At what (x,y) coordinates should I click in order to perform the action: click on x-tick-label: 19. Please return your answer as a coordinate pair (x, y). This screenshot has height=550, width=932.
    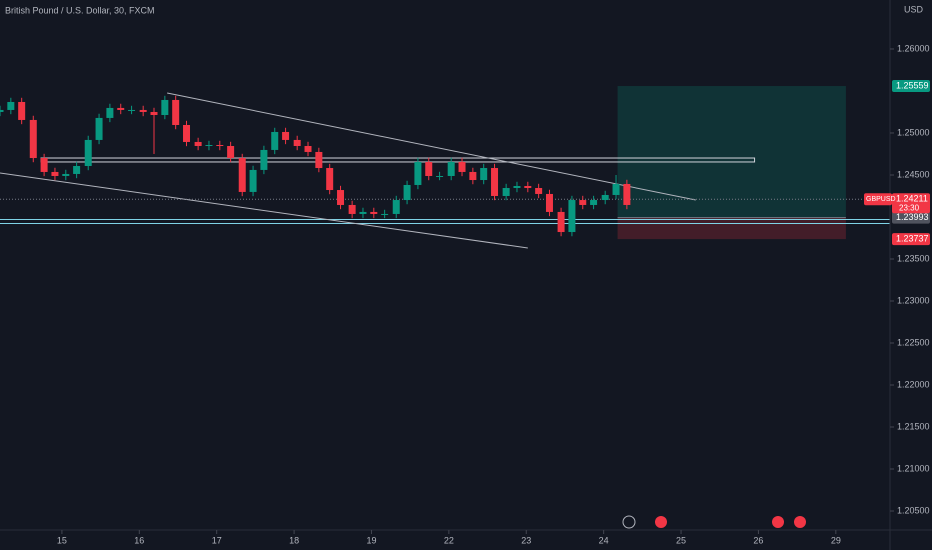
    Looking at the image, I should click on (371, 540).